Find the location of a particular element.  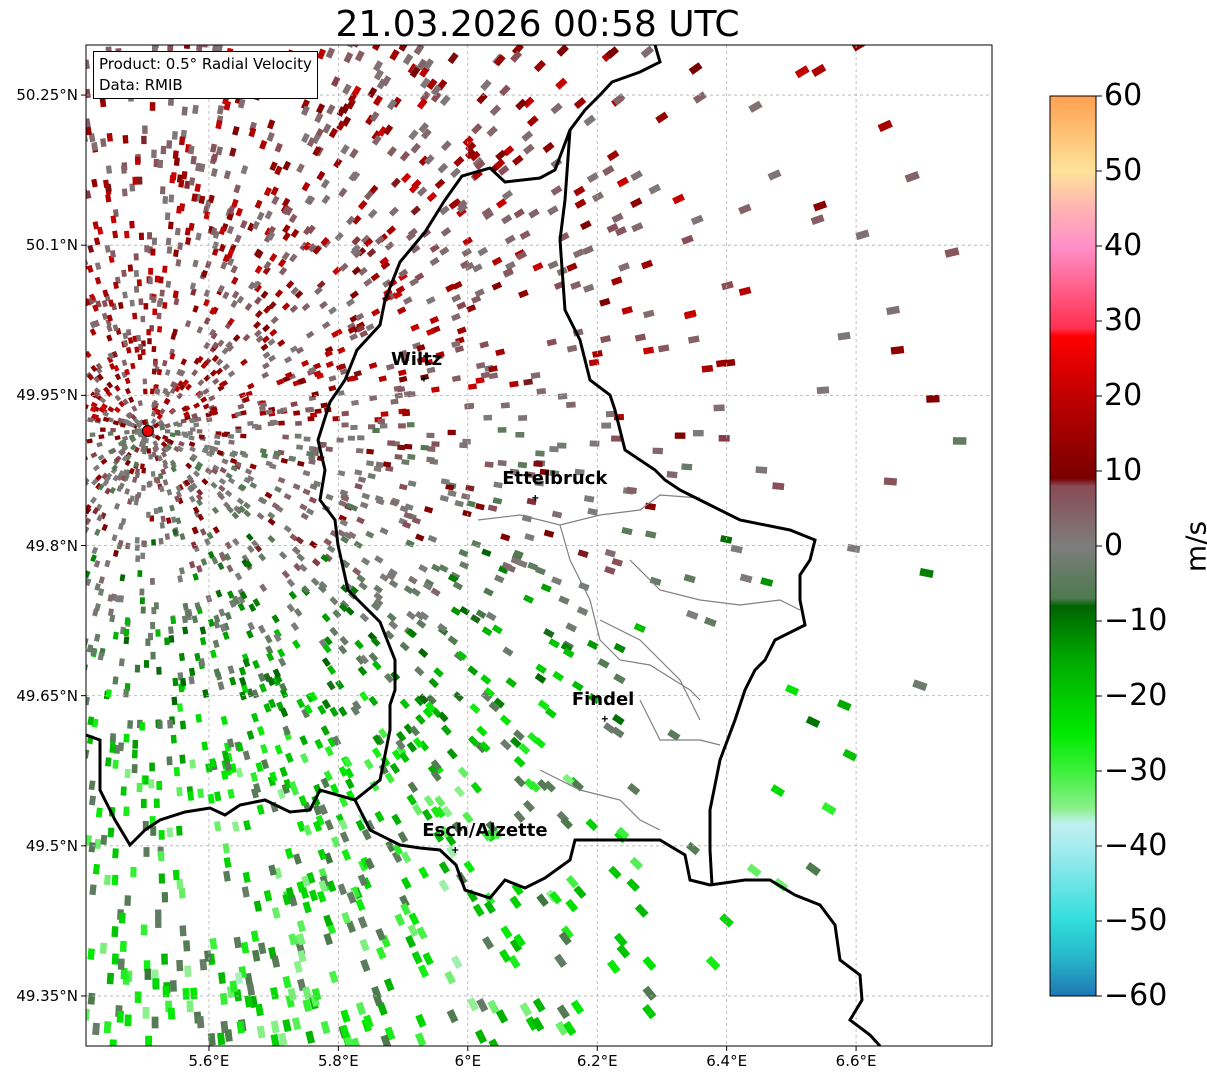

x-tick-marks is located at coordinates (532, 1048).